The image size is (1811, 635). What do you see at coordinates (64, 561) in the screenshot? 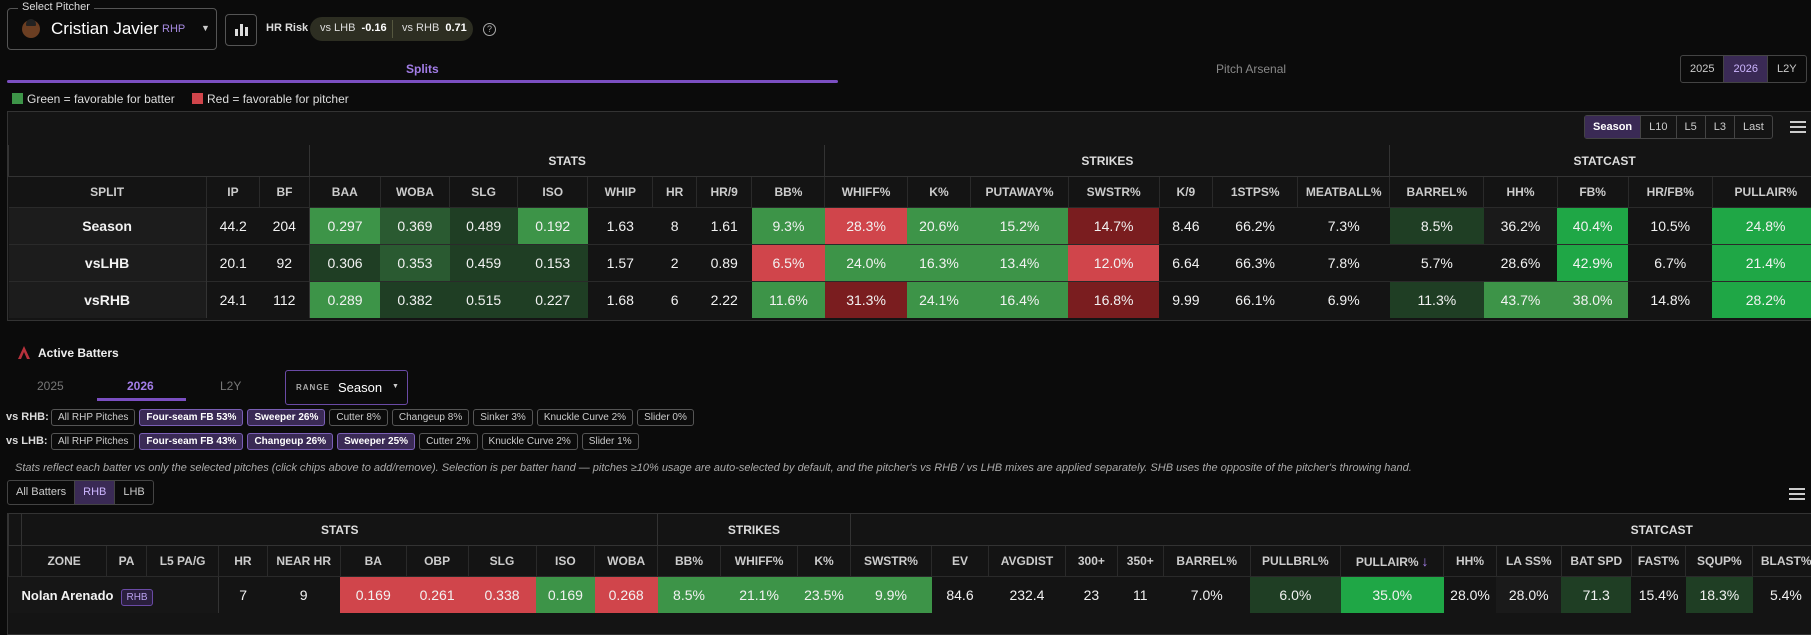
I see `batters-column-header: ZONE` at bounding box center [64, 561].